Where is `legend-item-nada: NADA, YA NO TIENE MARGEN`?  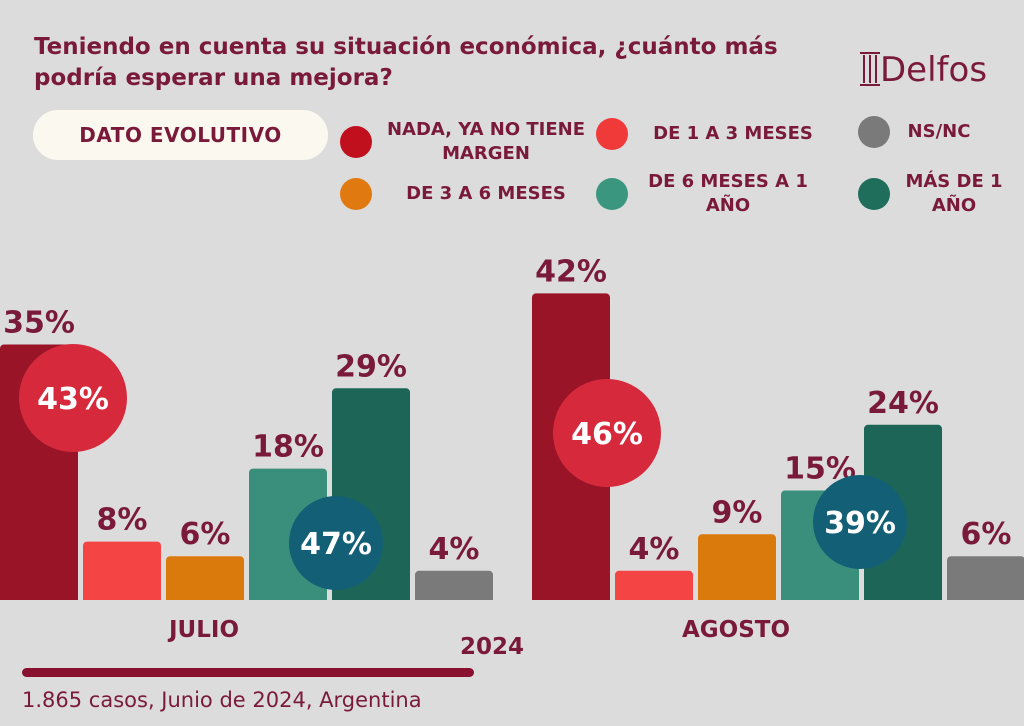 legend-item-nada: NADA, YA NO TIENE MARGEN is located at coordinates (463, 142).